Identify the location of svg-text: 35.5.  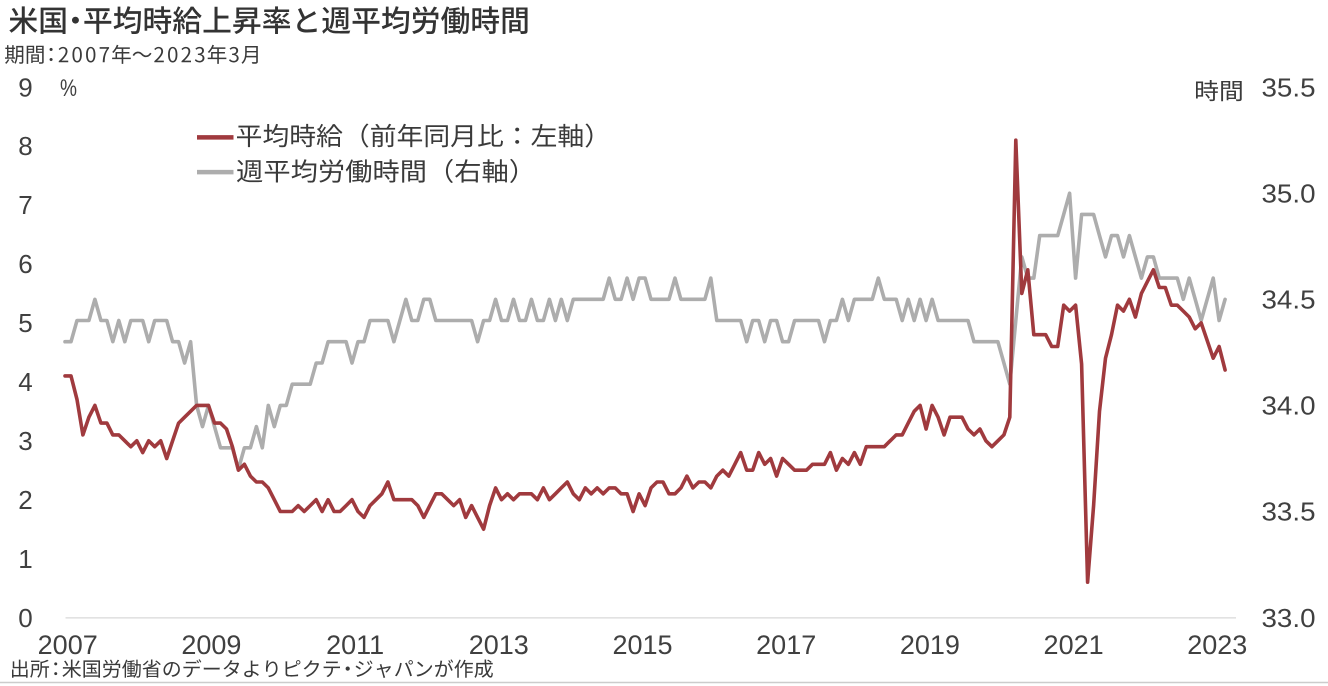
(1289, 87).